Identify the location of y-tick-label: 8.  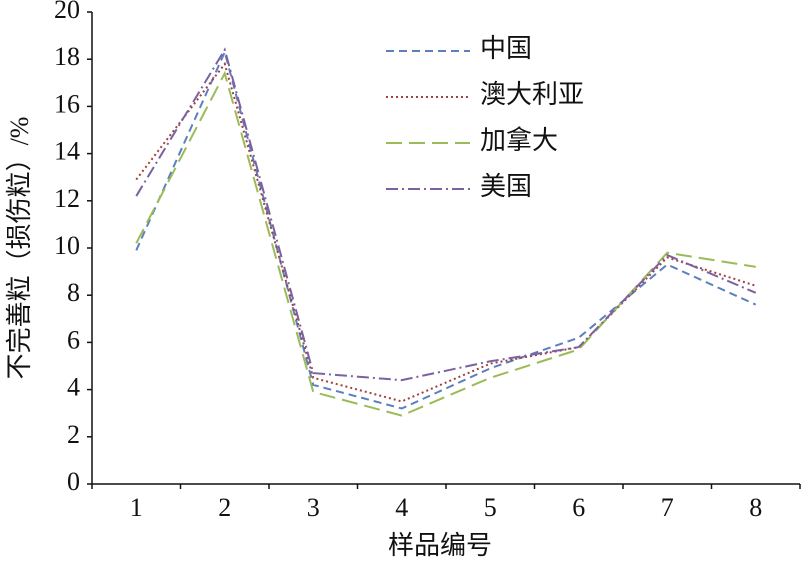
(73, 292).